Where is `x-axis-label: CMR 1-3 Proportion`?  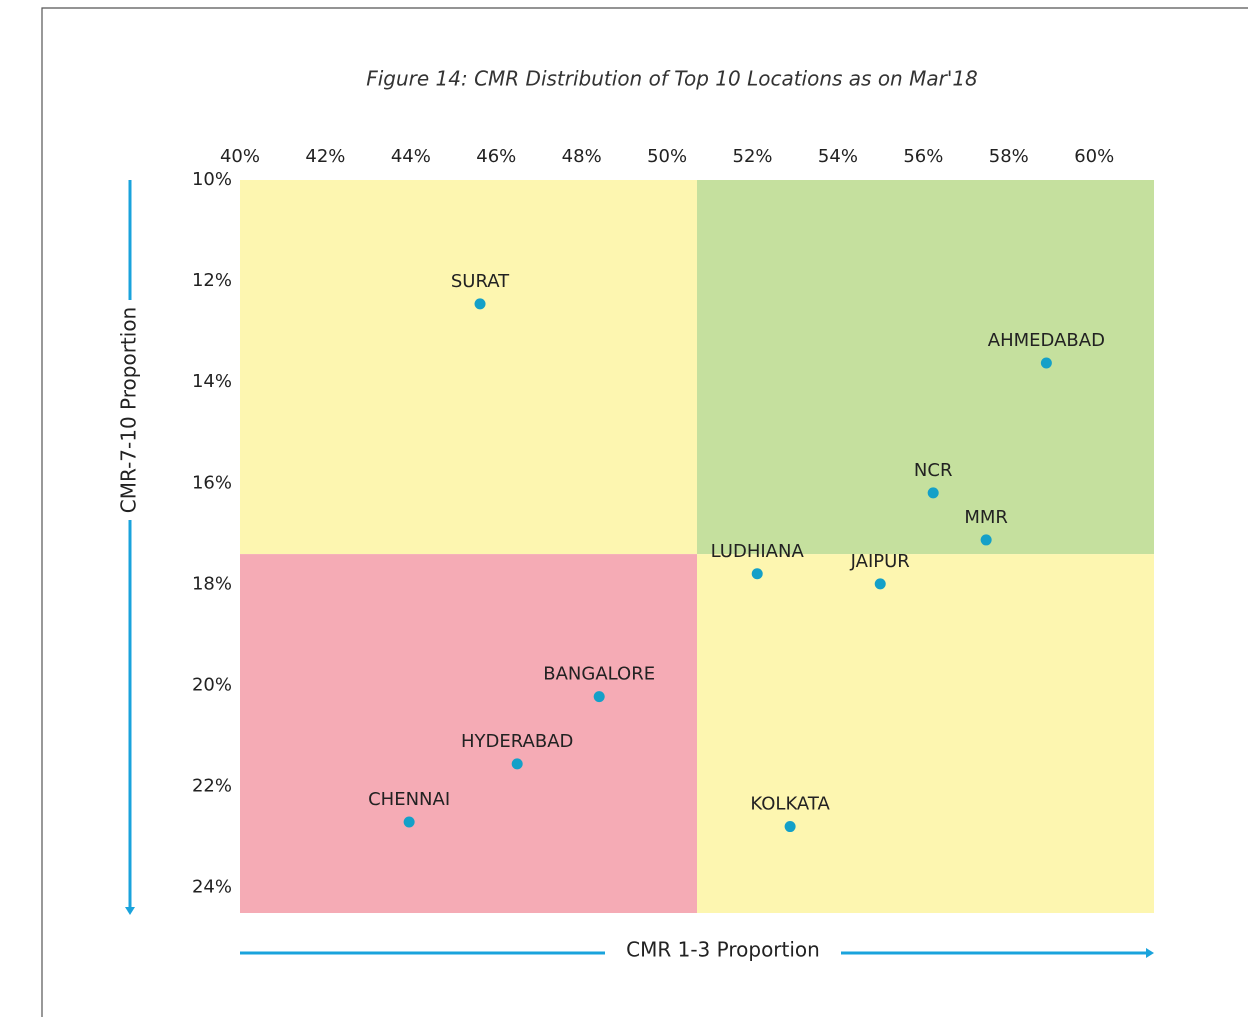
x-axis-label: CMR 1-3 Proportion is located at coordinates (723, 950).